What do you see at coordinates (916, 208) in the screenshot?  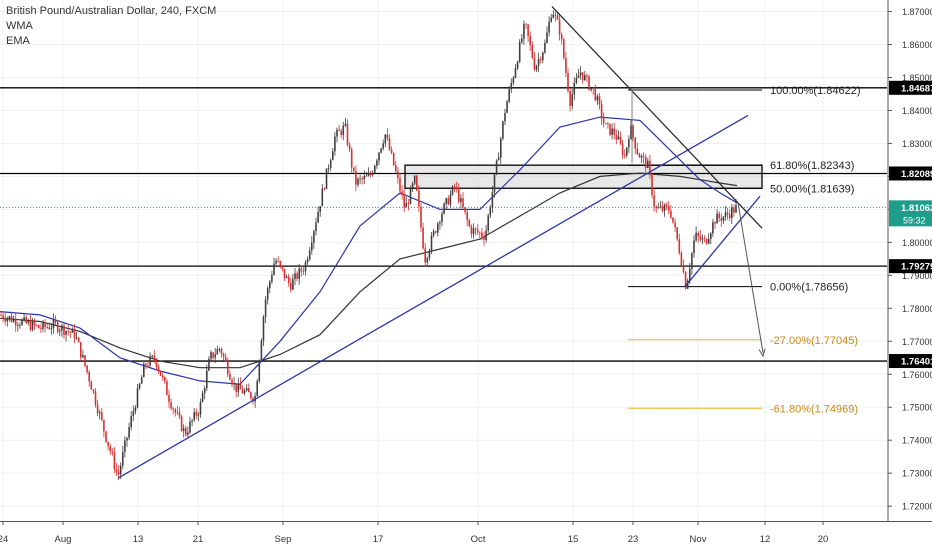 I see `current-price-label: 1.81062` at bounding box center [916, 208].